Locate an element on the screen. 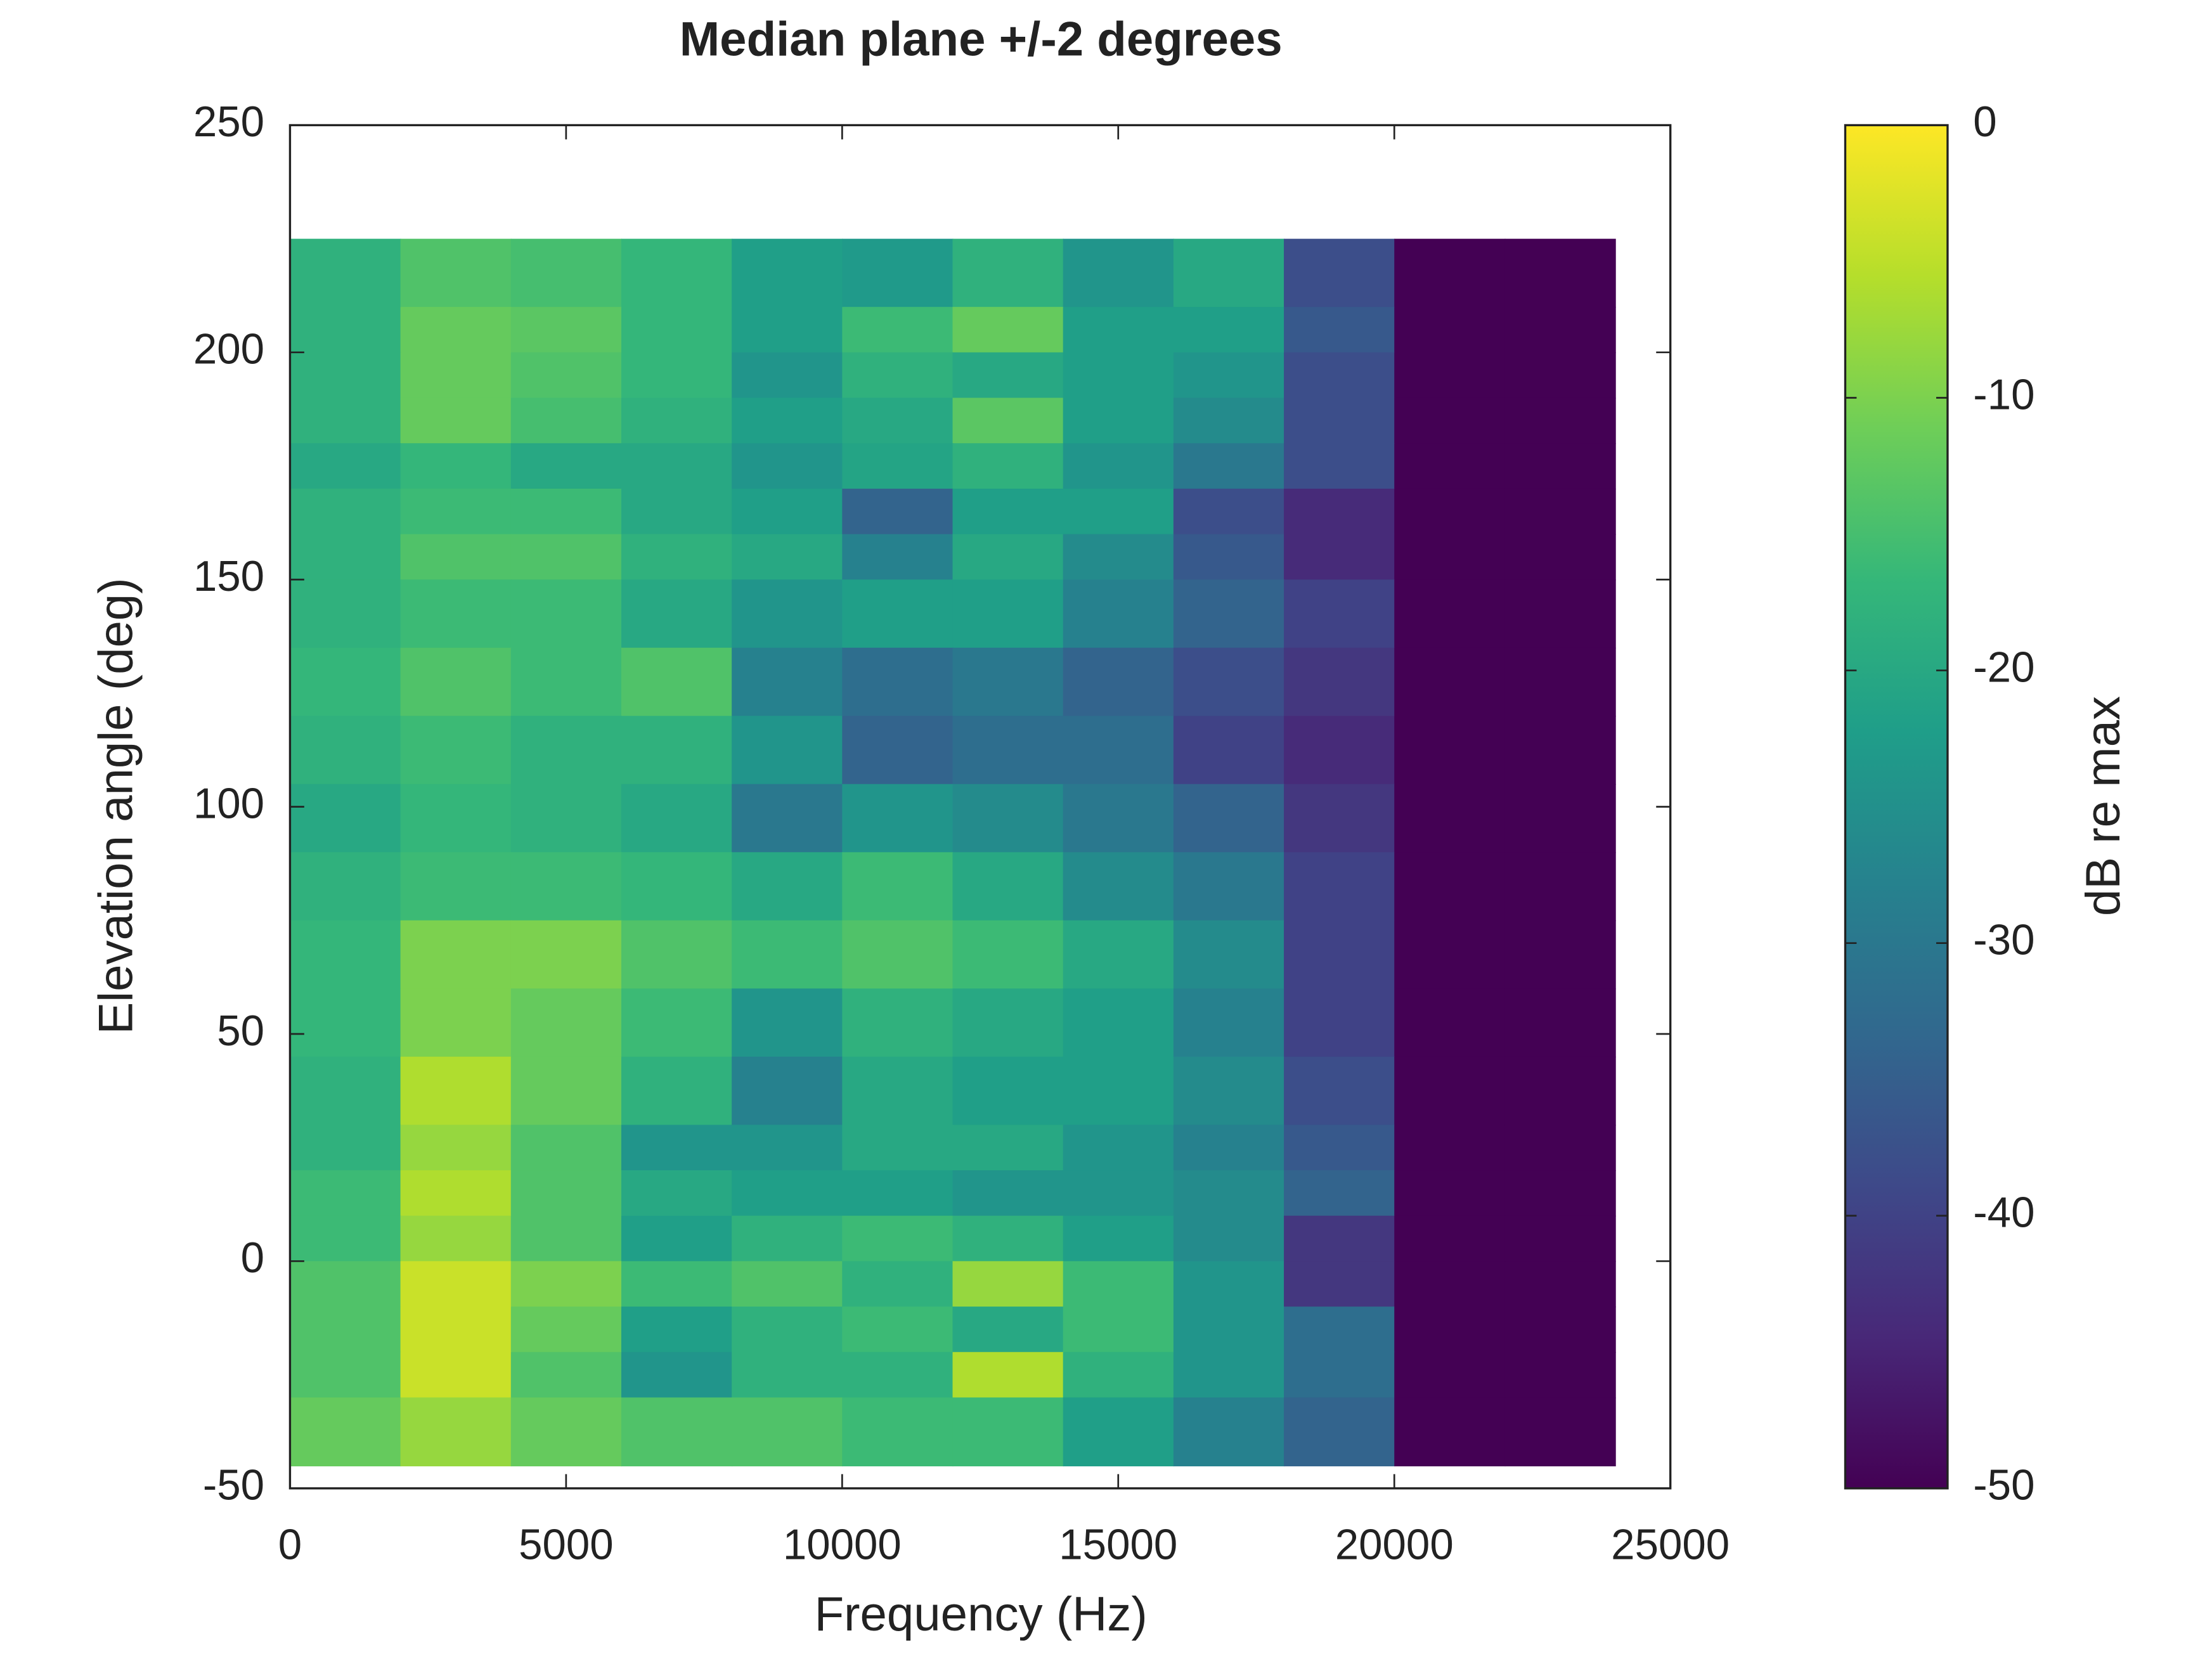  colorbar-tick-label: -10 is located at coordinates (2003, 394).